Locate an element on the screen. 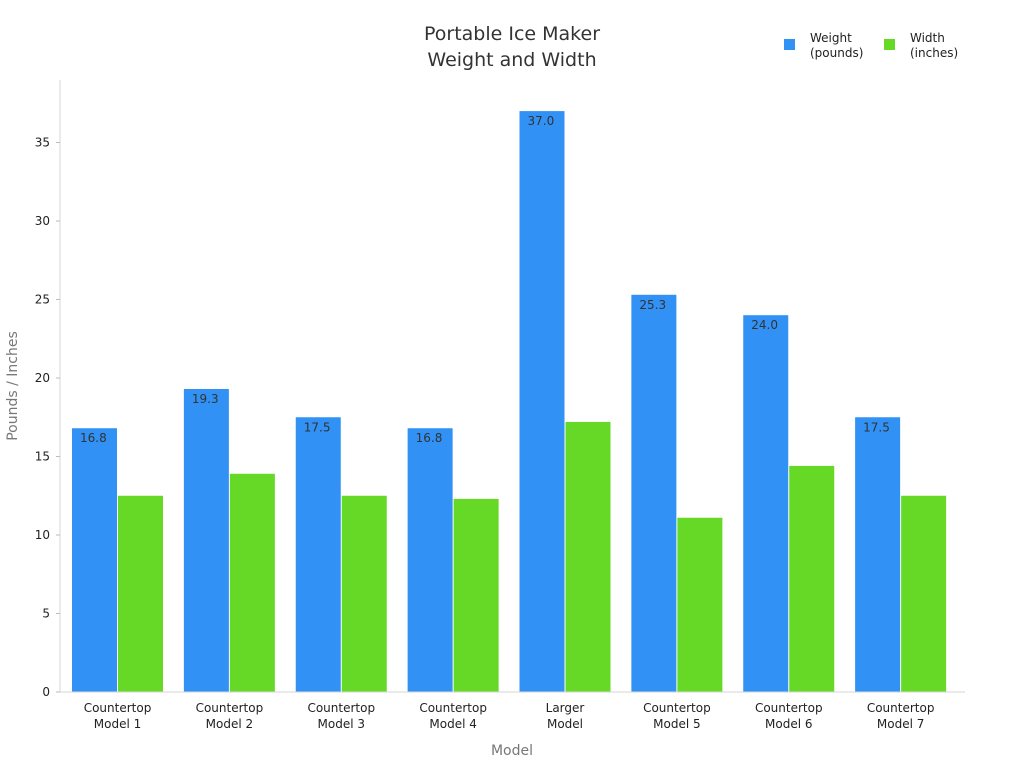 Image resolution: width=1024 pixels, height=768 pixels. y-tick-label: 5 is located at coordinates (46, 614).